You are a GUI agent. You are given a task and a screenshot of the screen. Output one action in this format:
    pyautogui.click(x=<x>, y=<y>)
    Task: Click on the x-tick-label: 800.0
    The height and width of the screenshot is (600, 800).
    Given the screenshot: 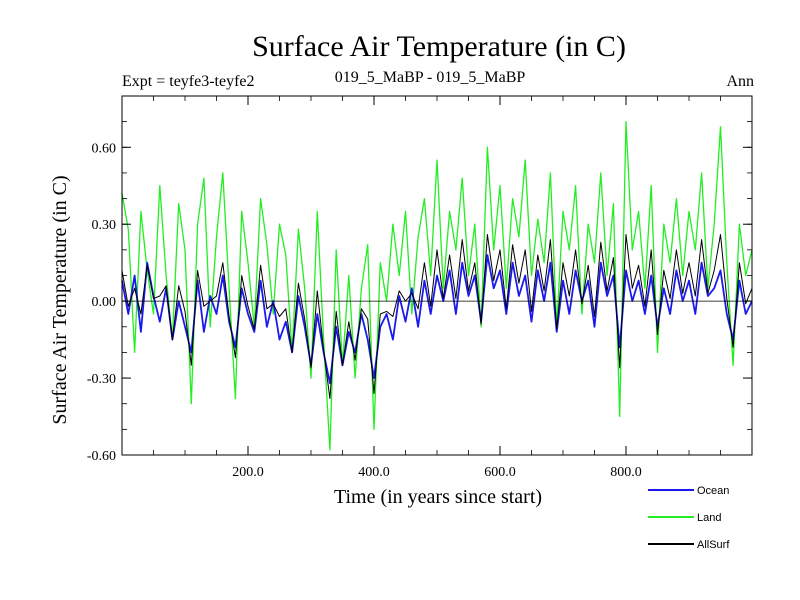 What is the action you would take?
    pyautogui.click(x=626, y=472)
    